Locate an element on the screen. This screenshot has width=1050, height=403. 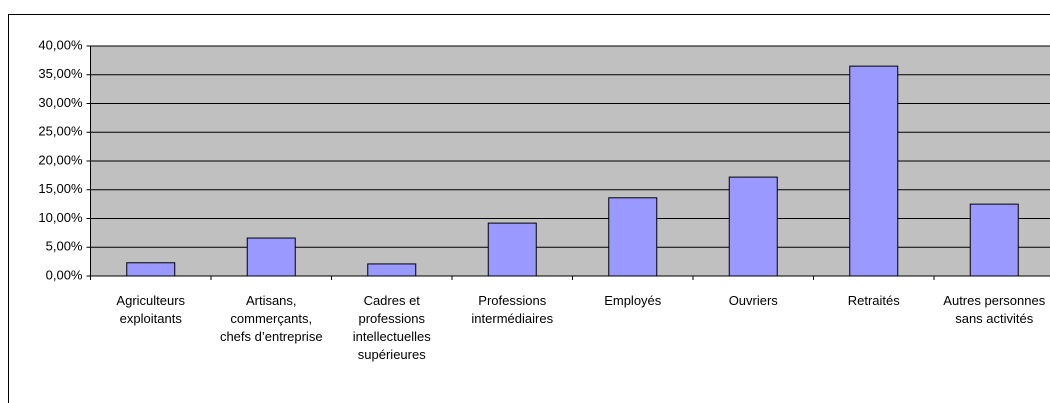
x-tick-label: Employés is located at coordinates (633, 300).